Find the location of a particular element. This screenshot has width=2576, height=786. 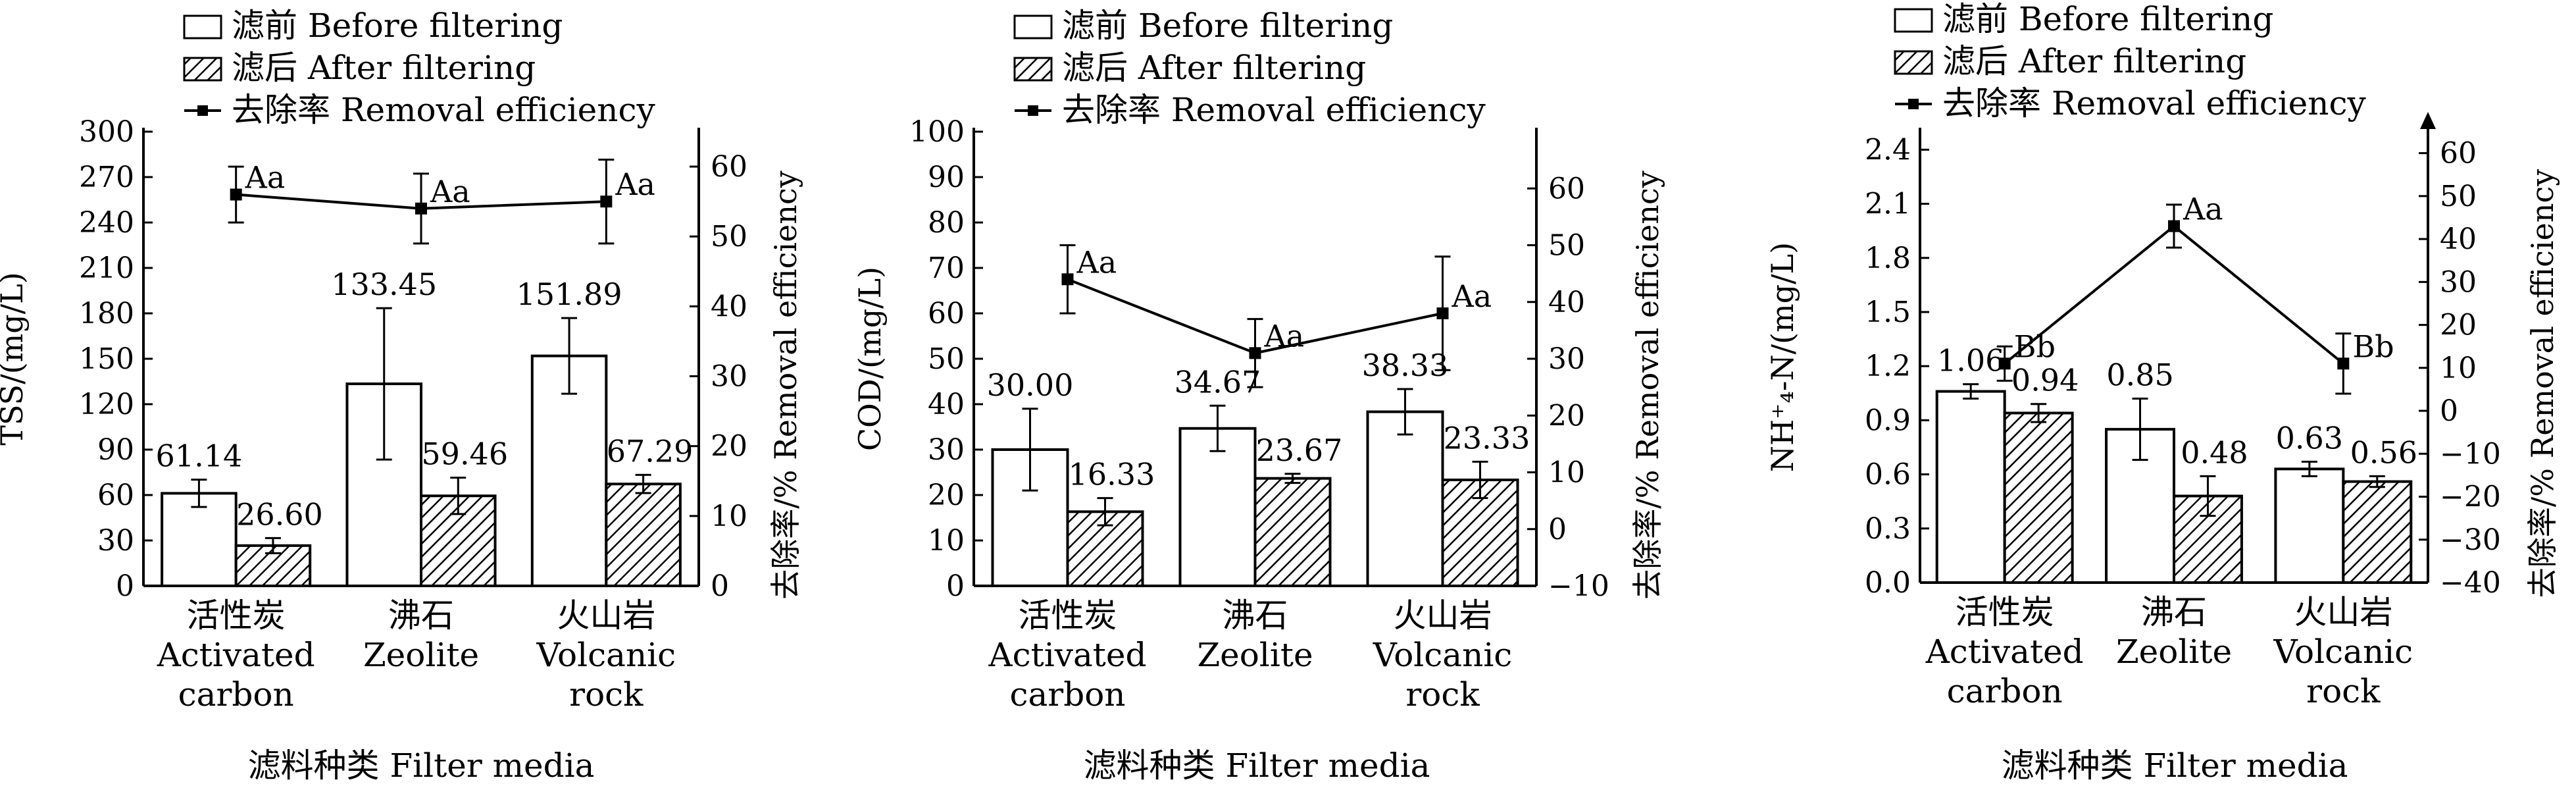

data-label-before: 0.85 is located at coordinates (2139, 375).